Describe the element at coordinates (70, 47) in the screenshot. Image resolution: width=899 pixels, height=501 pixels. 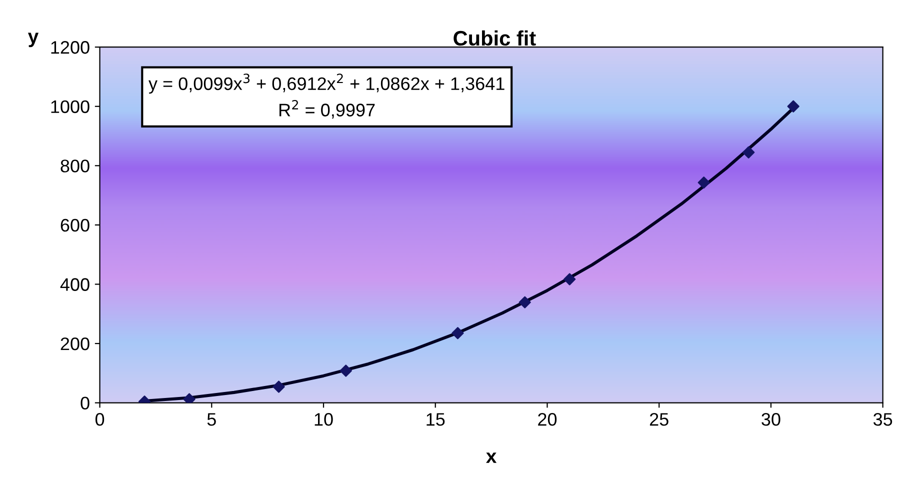
I see `y-tick-label: 1200` at that location.